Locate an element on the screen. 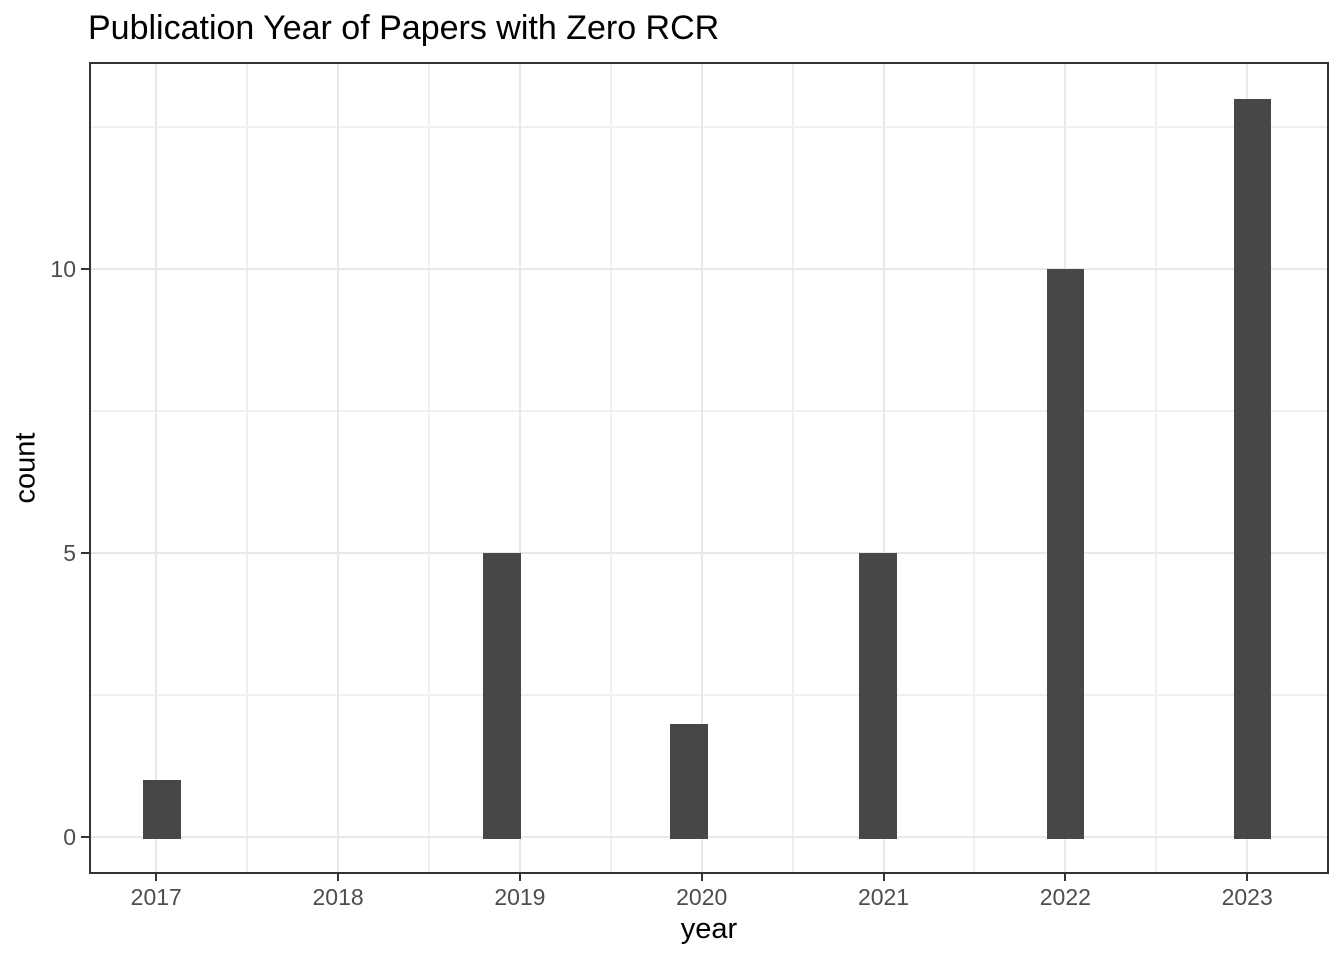 This screenshot has width=1344, height=960. x-axis-title: year is located at coordinates (709, 929).